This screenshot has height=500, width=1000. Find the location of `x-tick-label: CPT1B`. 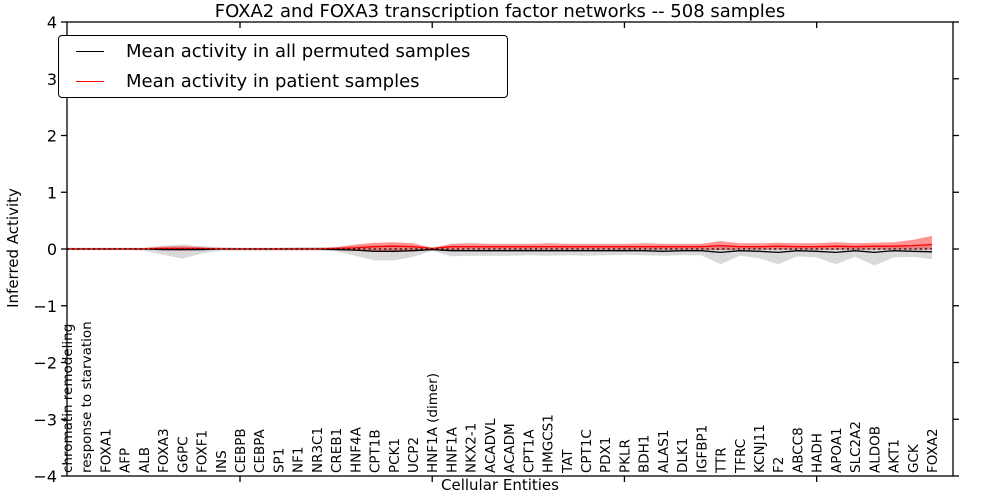

x-tick-label: CPT1B is located at coordinates (376, 451).